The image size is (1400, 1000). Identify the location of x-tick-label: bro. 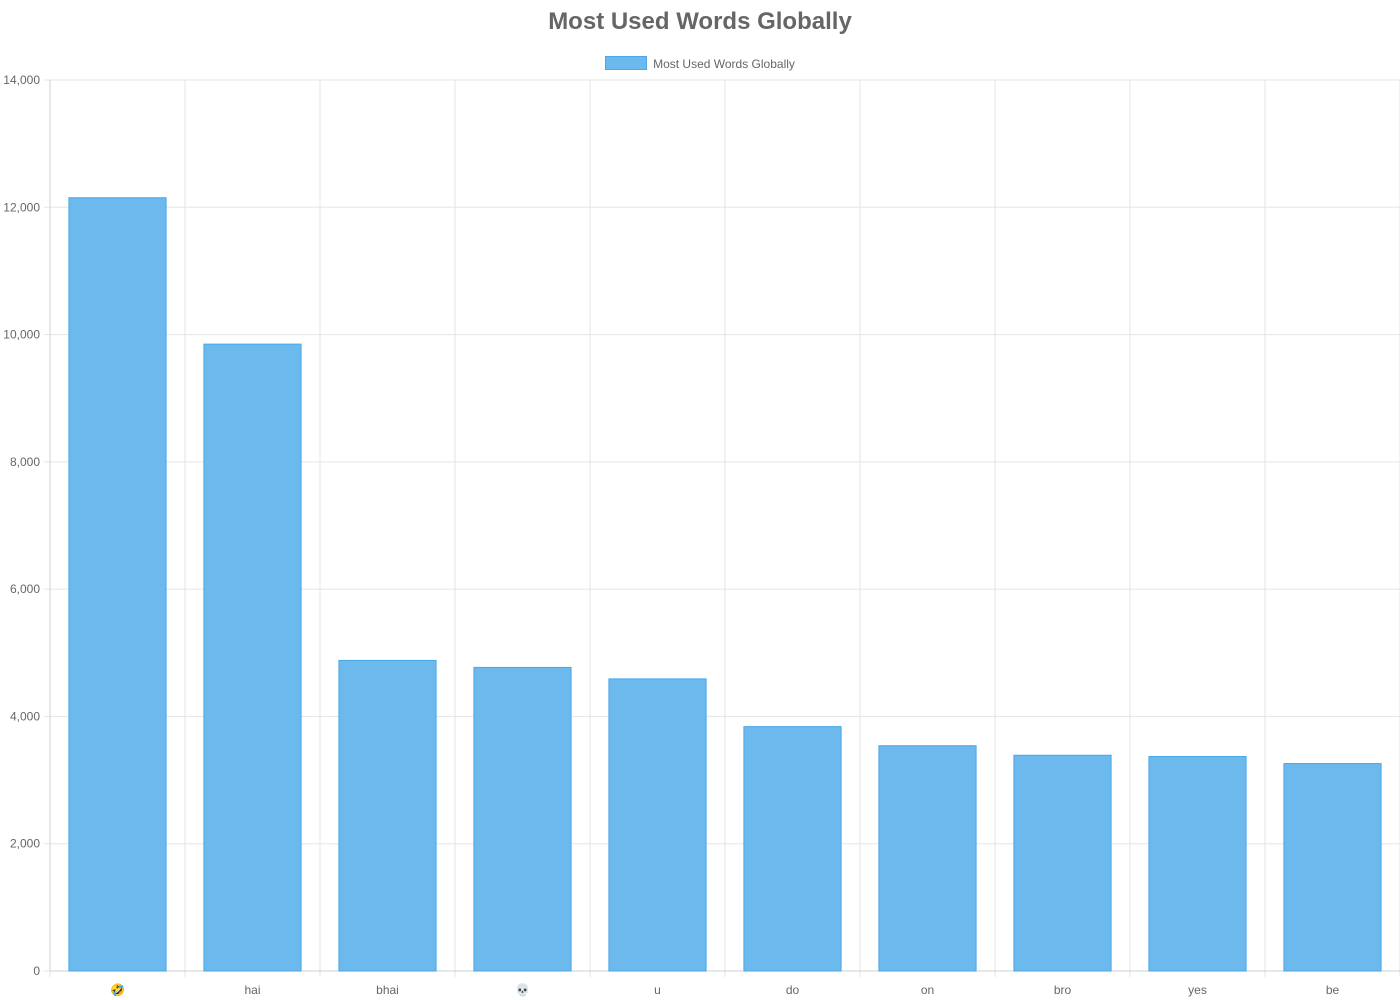
(1063, 990).